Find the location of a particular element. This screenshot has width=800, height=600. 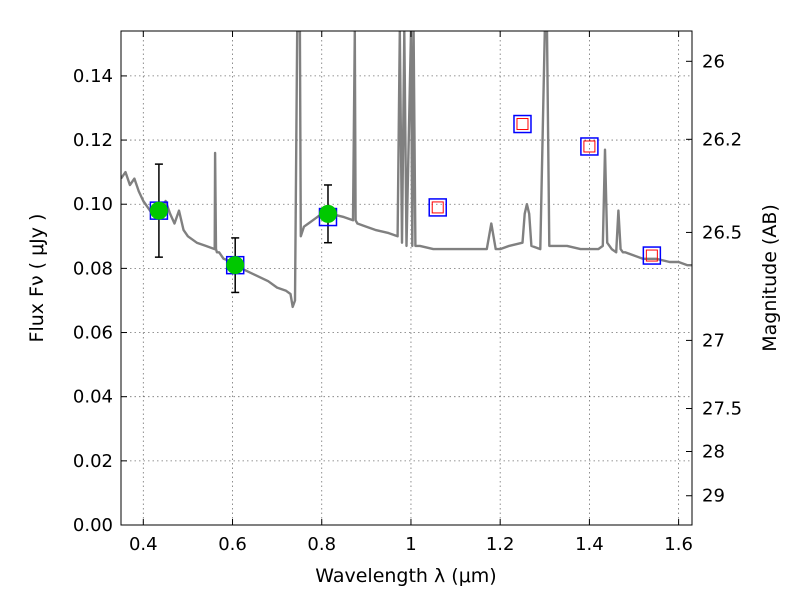

y-tick-label: 0.00 is located at coordinates (93, 525).